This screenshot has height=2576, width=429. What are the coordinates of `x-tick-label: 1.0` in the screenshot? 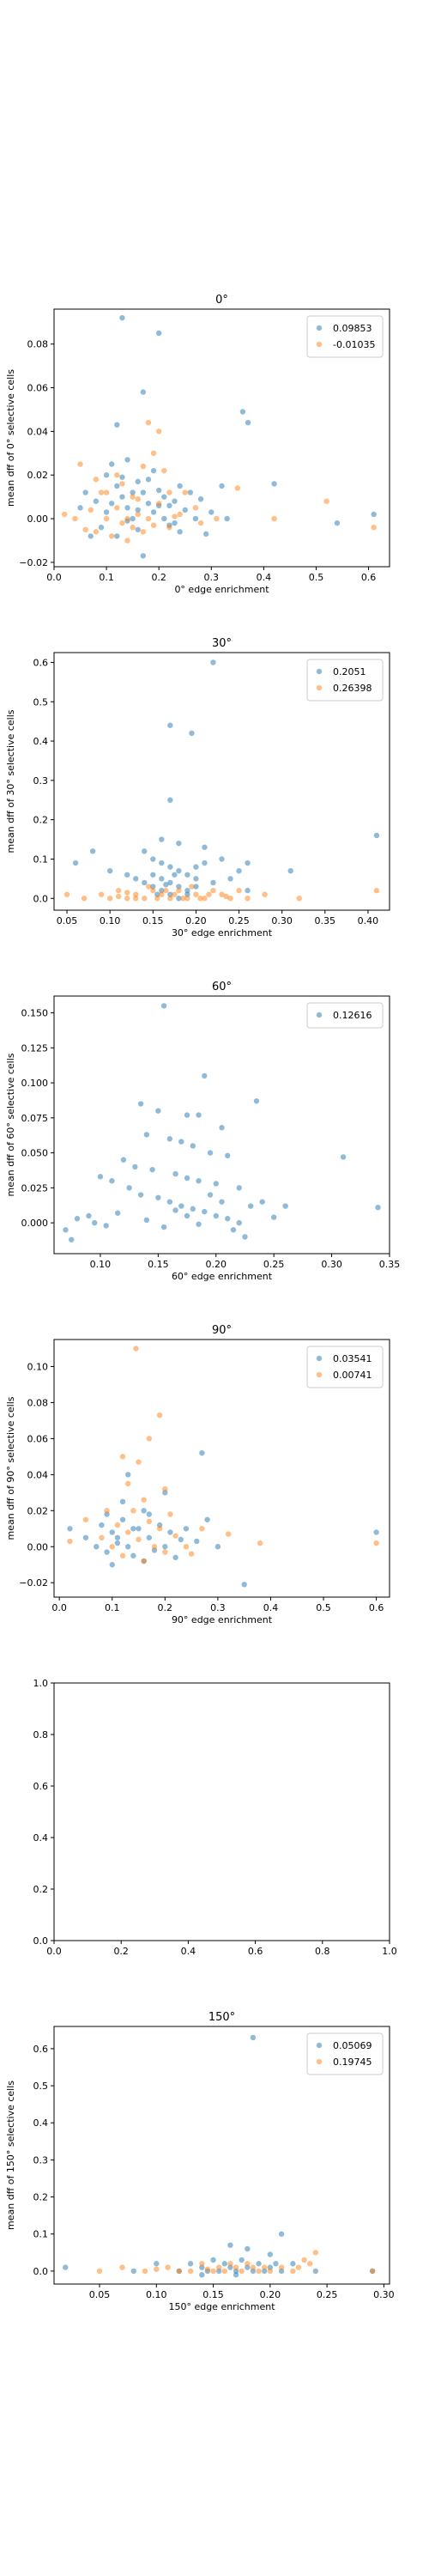 It's located at (389, 1952).